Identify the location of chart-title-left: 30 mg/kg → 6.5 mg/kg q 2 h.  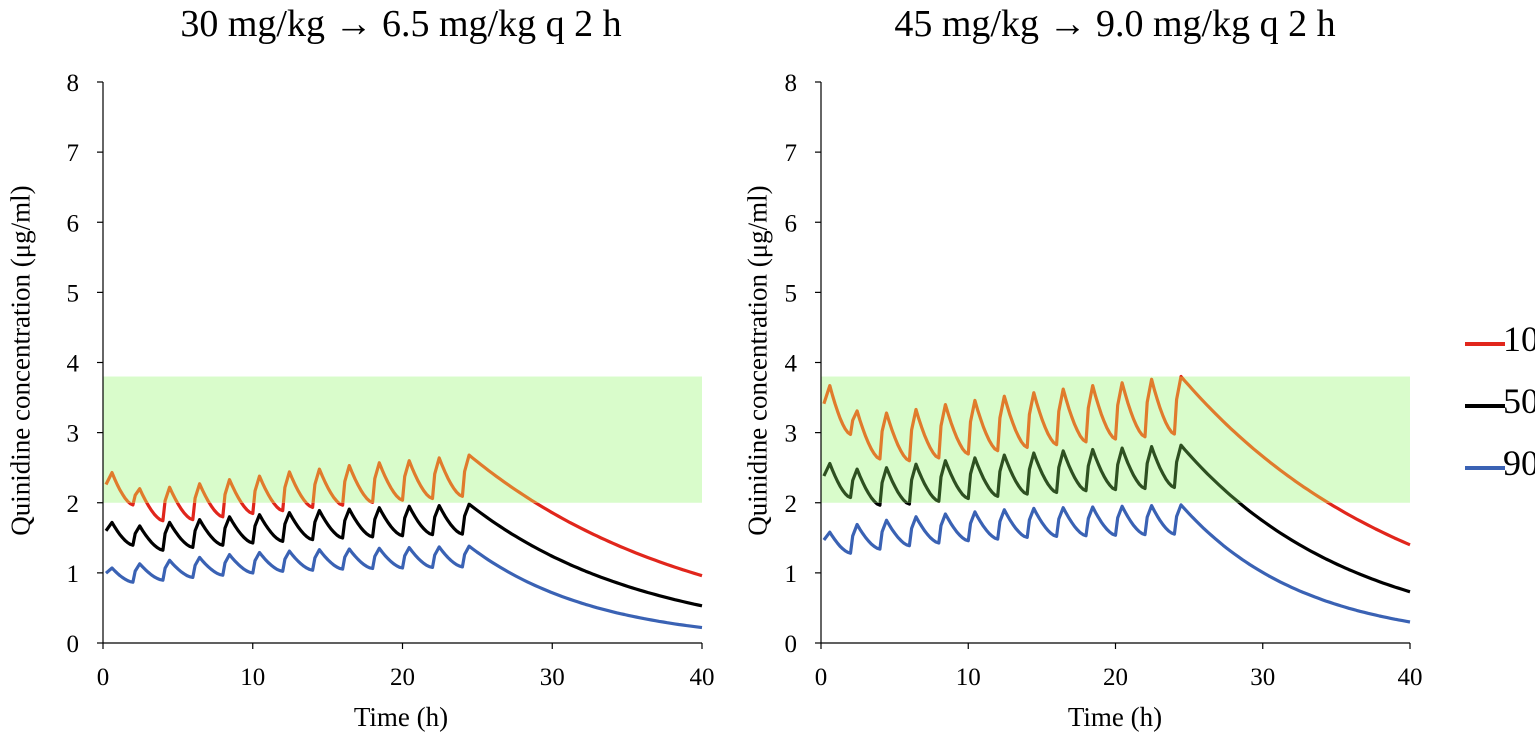
(401, 24).